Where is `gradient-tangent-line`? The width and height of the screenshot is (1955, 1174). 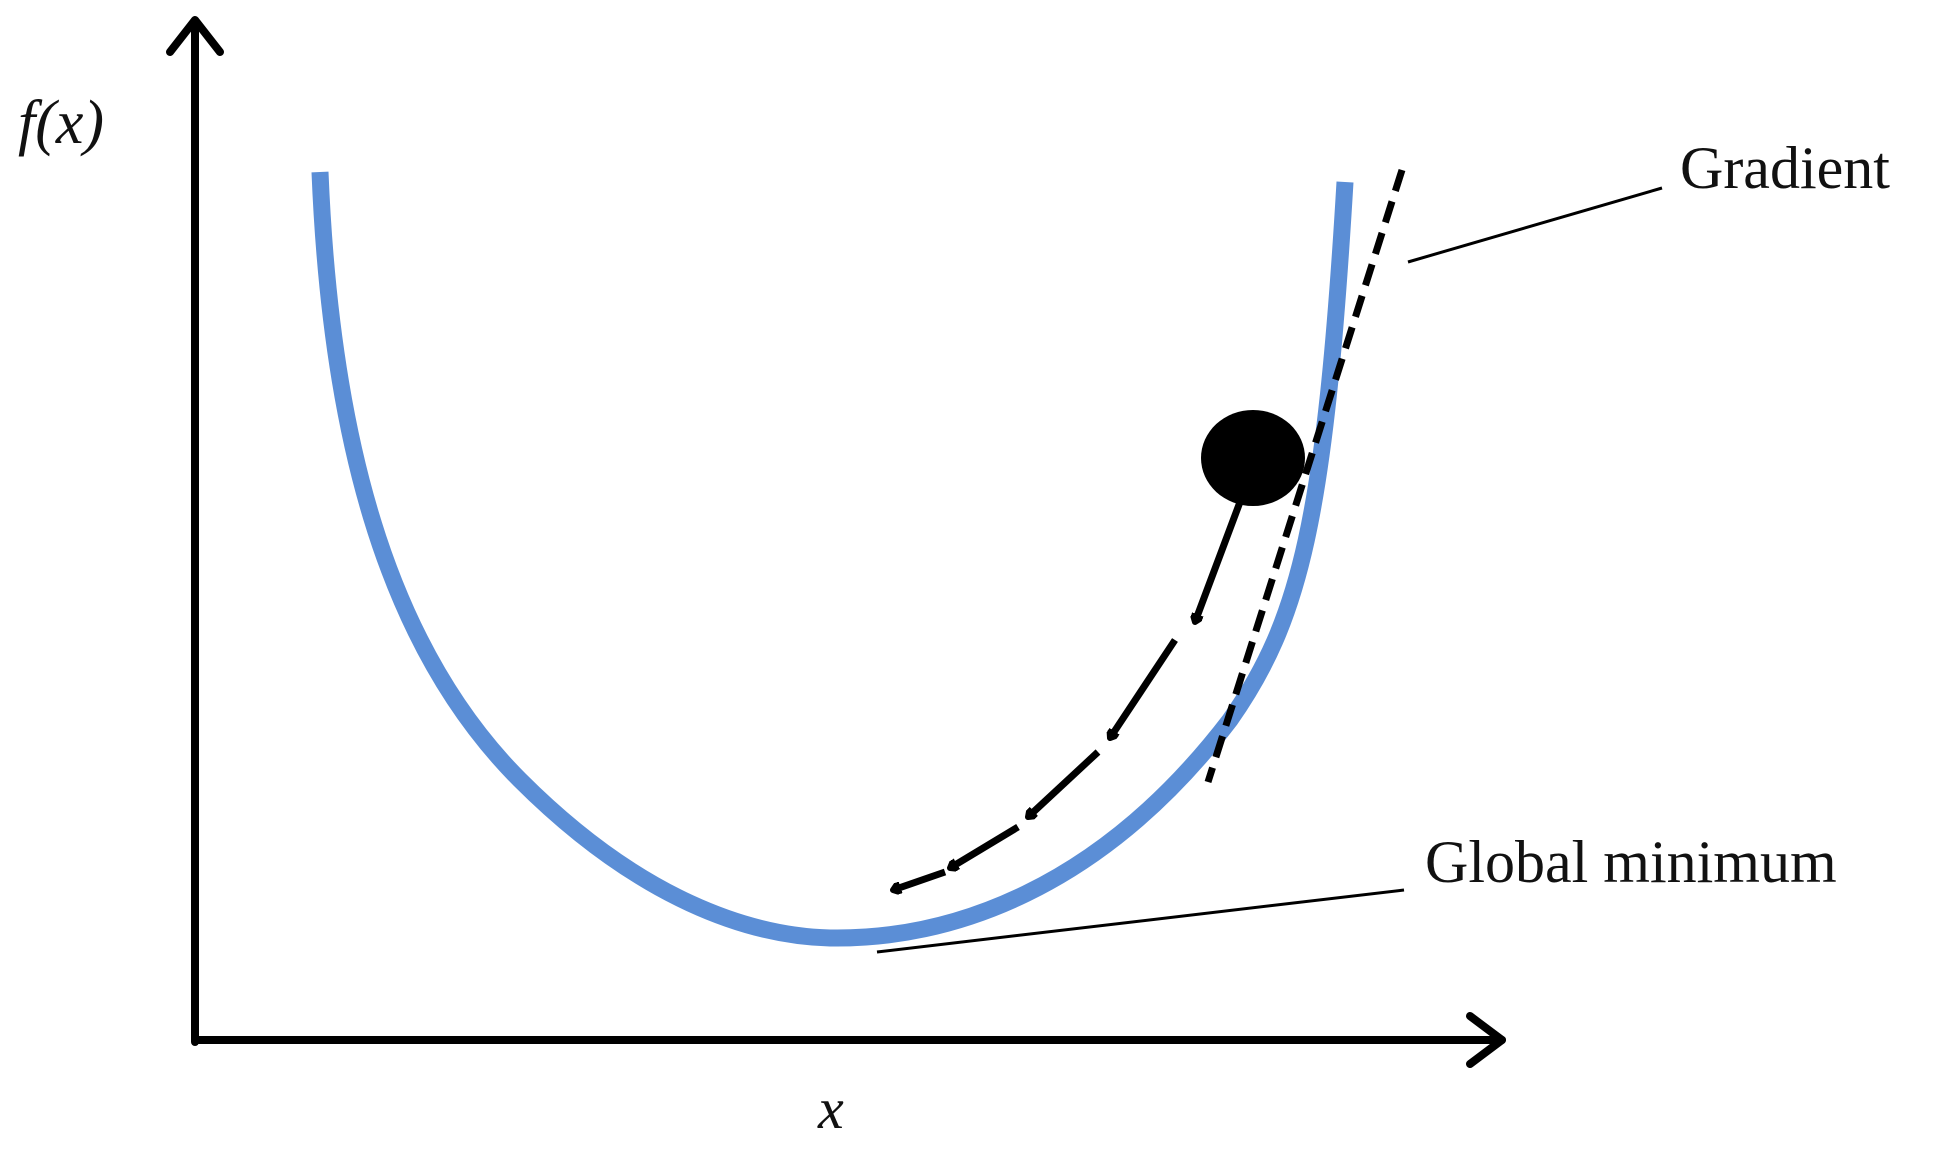
gradient-tangent-line is located at coordinates (1305, 476).